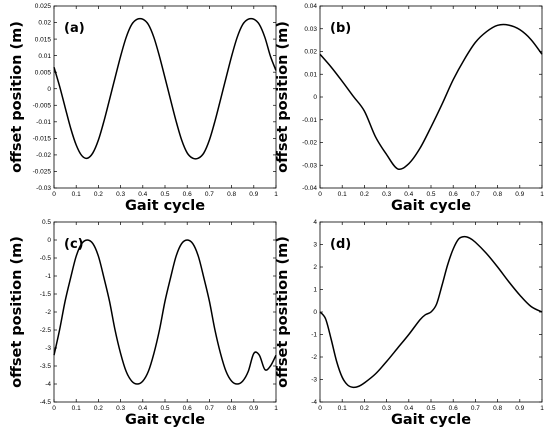  Describe the element at coordinates (42, 172) in the screenshot. I see `y-tick-label: -0.025` at that location.